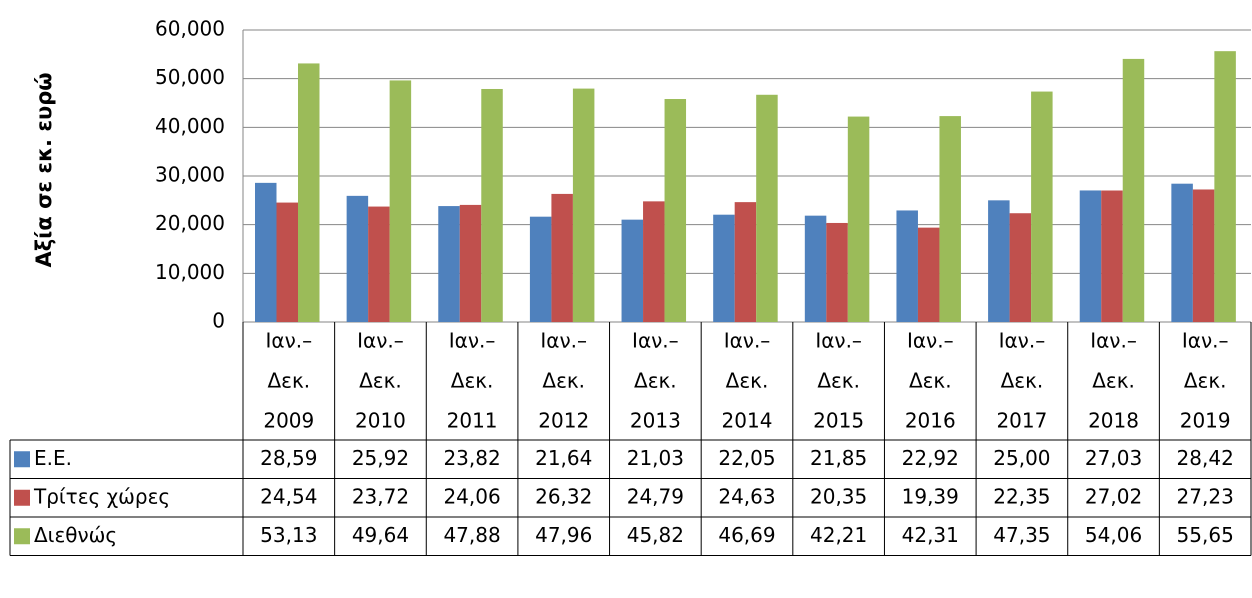  Describe the element at coordinates (53, 458) in the screenshot. I see `legend-label: Ε.Ε.` at that location.